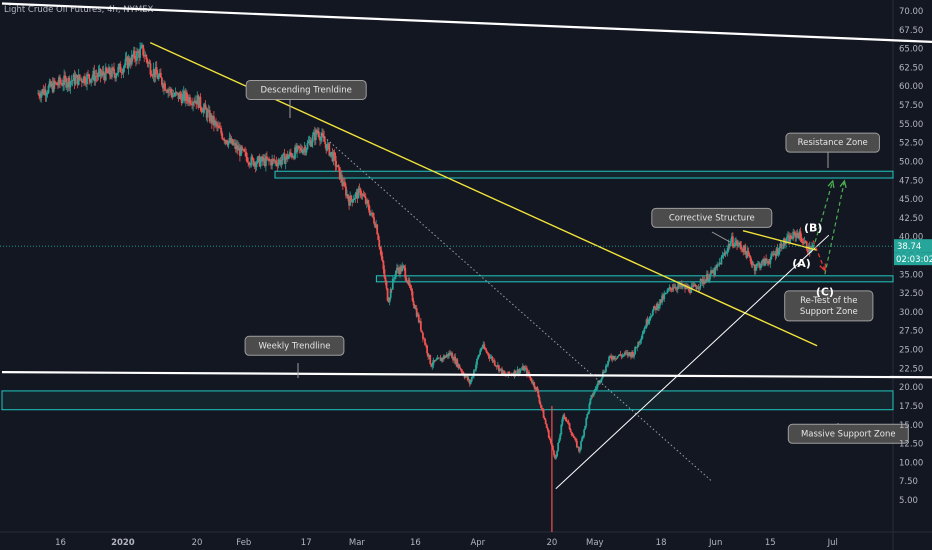  I want to click on price-tick-label: 25.00, so click(911, 351).